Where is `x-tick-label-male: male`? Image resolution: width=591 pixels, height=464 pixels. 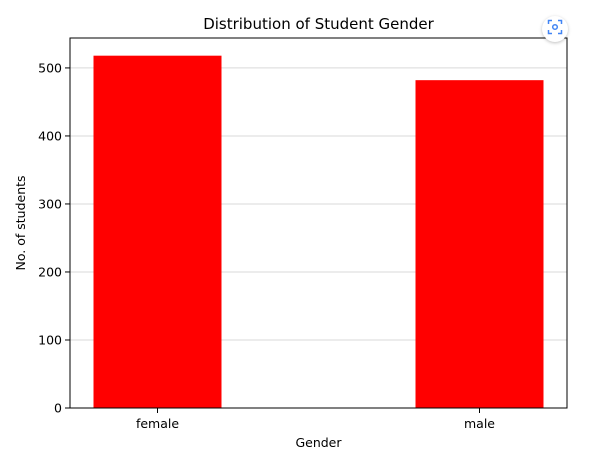
x-tick-label-male: male is located at coordinates (479, 423).